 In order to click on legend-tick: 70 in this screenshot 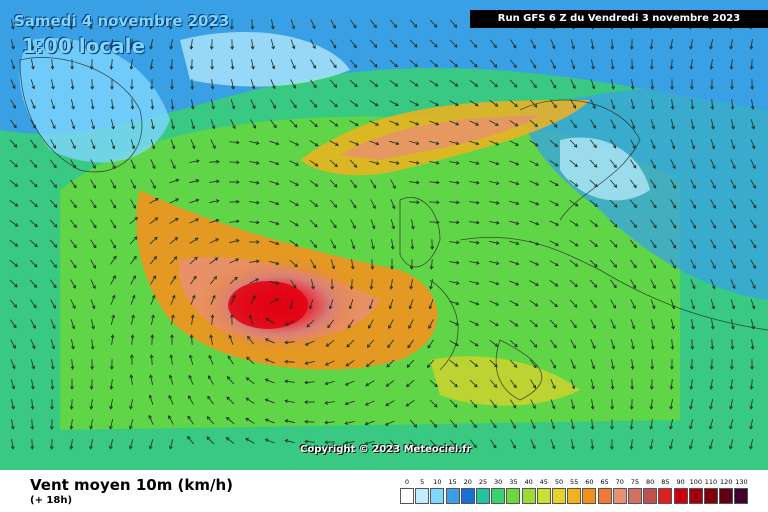, I will do `click(619, 482)`.